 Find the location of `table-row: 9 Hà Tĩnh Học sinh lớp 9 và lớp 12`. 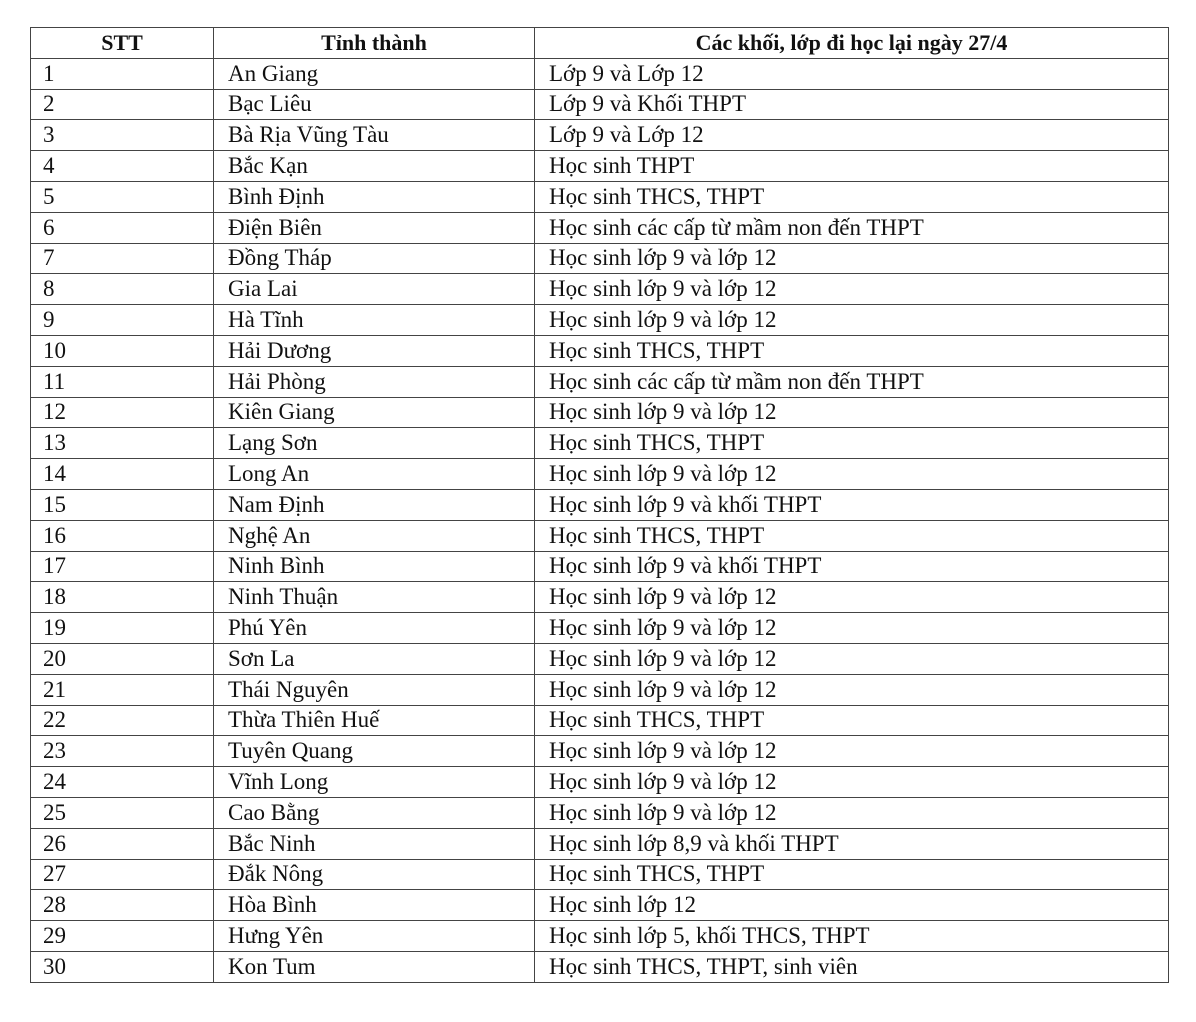

table-row: 9 Hà Tĩnh Học sinh lớp 9 và lớp 12 is located at coordinates (599, 320).